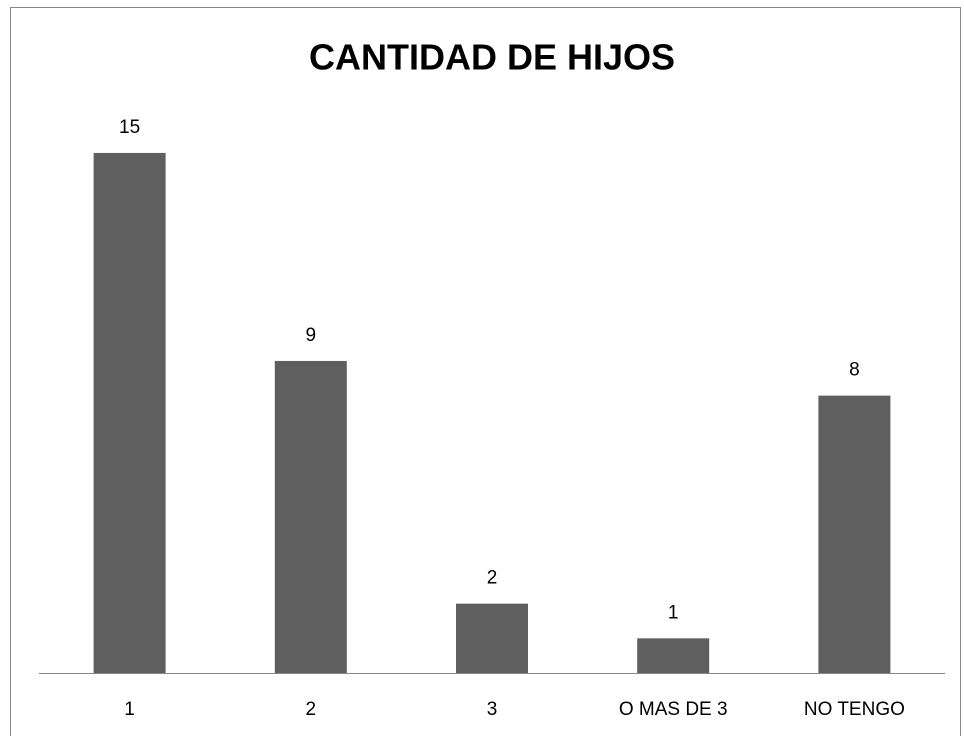  What do you see at coordinates (492, 709) in the screenshot?
I see `x-tick-label: 3` at bounding box center [492, 709].